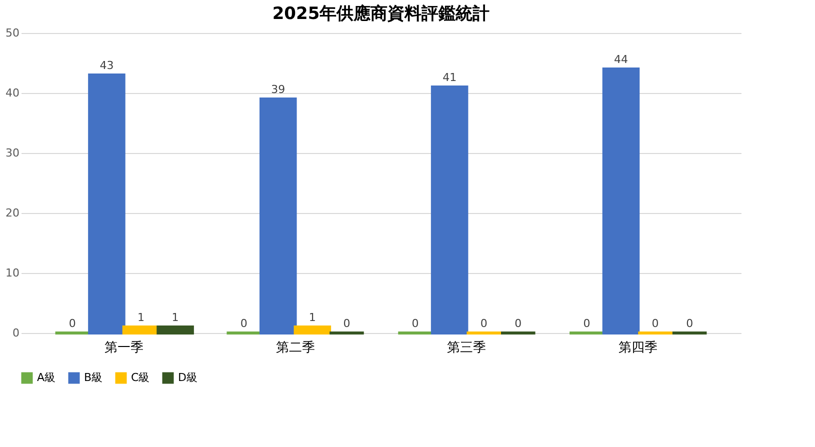 Image resolution: width=815 pixels, height=447 pixels. I want to click on data-label: 43, so click(107, 65).